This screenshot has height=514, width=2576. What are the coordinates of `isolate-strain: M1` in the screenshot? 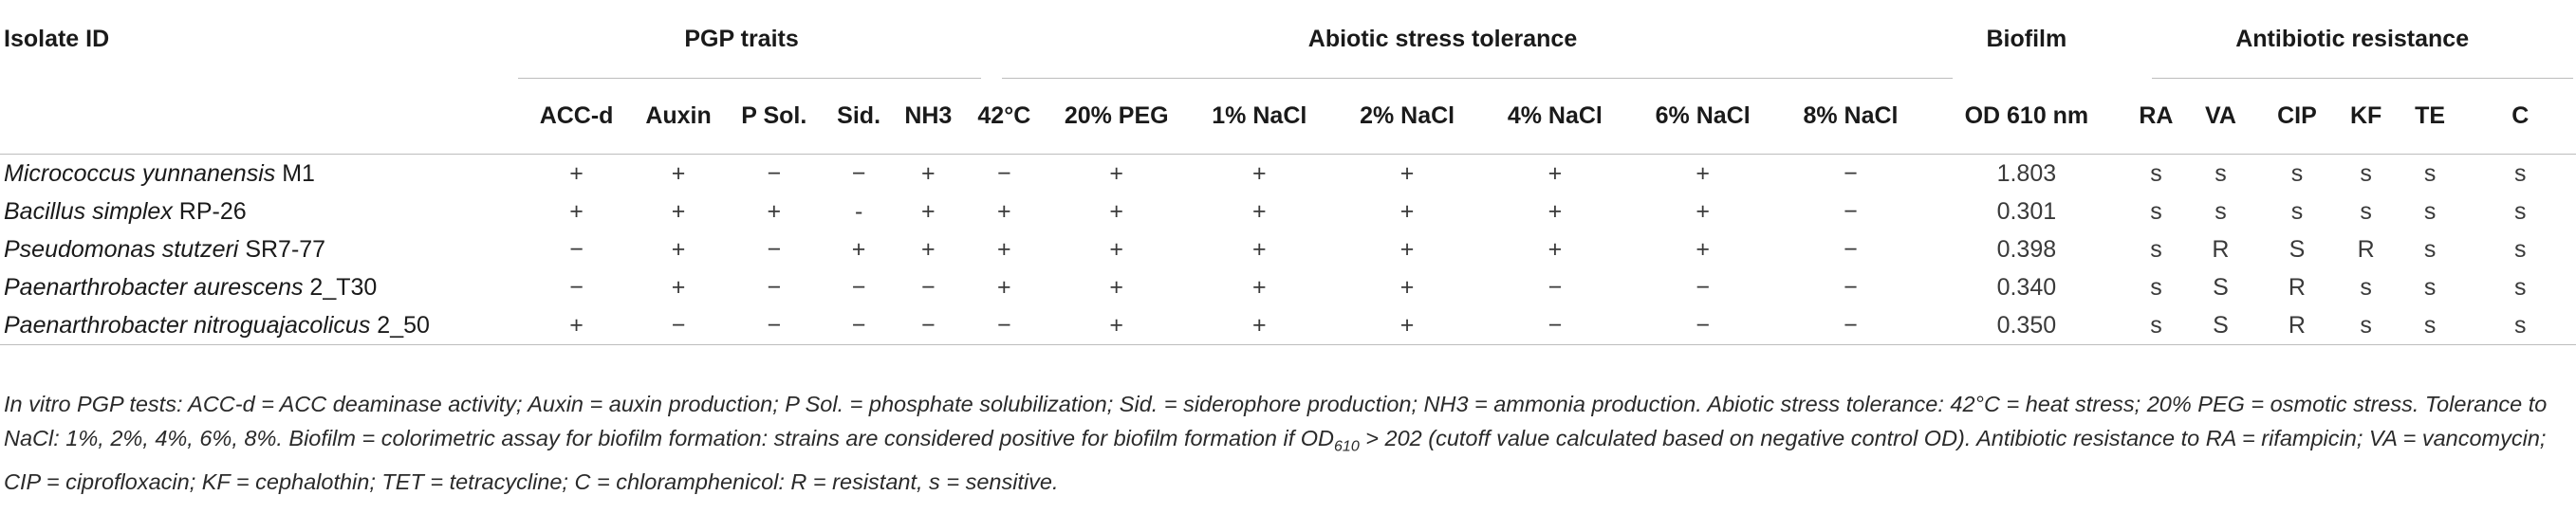 It's located at (298, 173).